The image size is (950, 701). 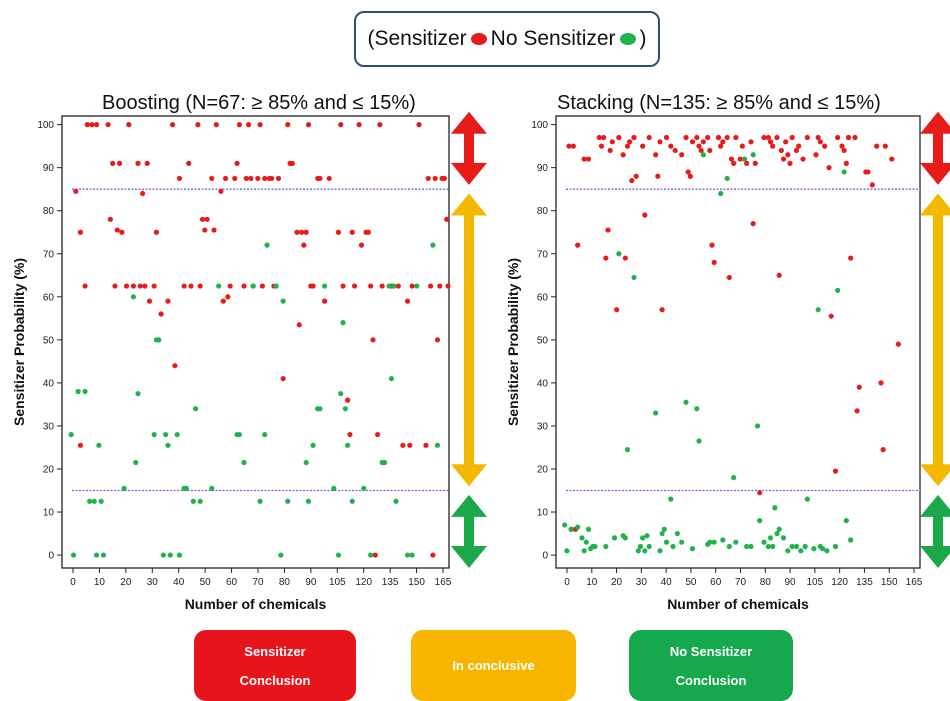 I want to click on boosting-xtick-label: 80, so click(x=285, y=582).